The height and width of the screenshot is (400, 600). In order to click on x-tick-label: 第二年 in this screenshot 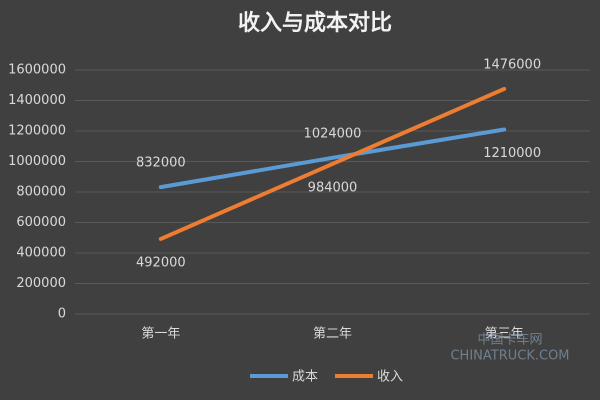, I will do `click(332, 334)`.